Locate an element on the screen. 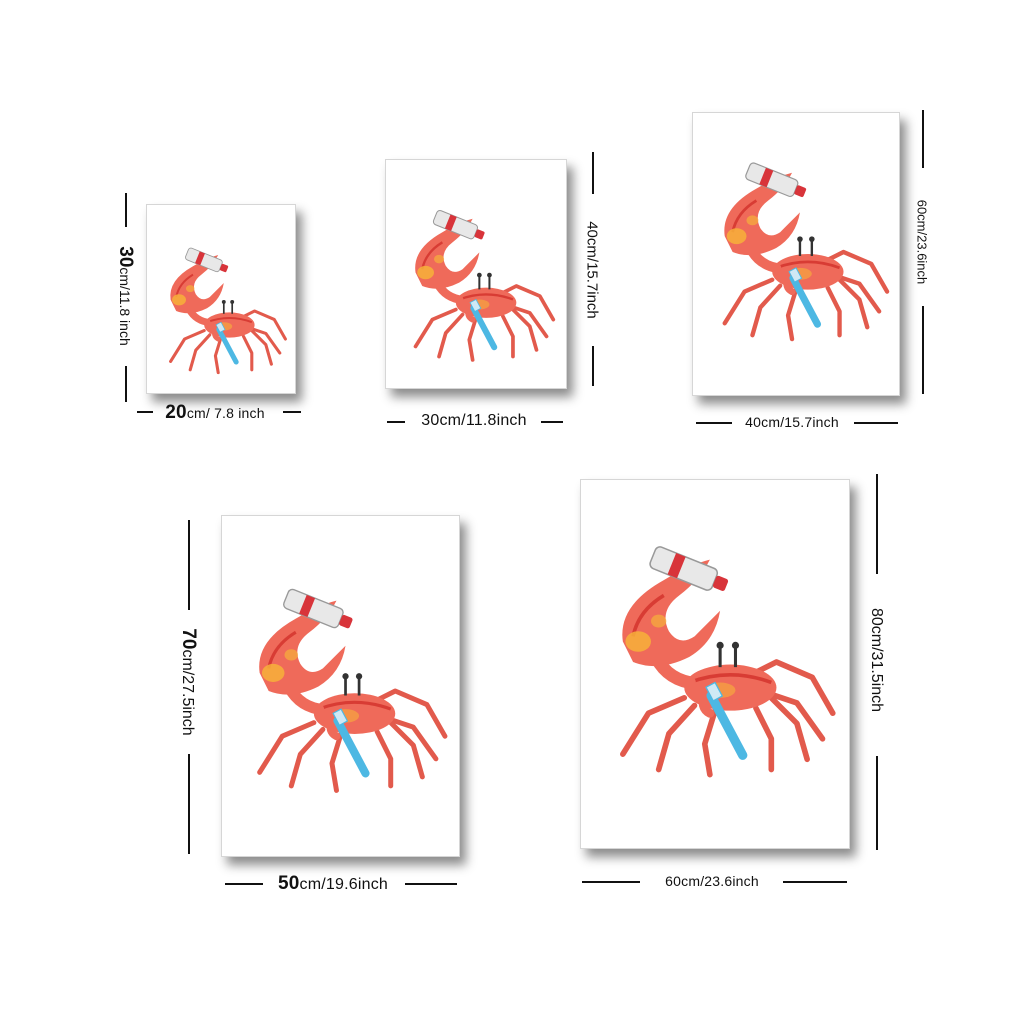  print-frame-50x70 is located at coordinates (340, 686).